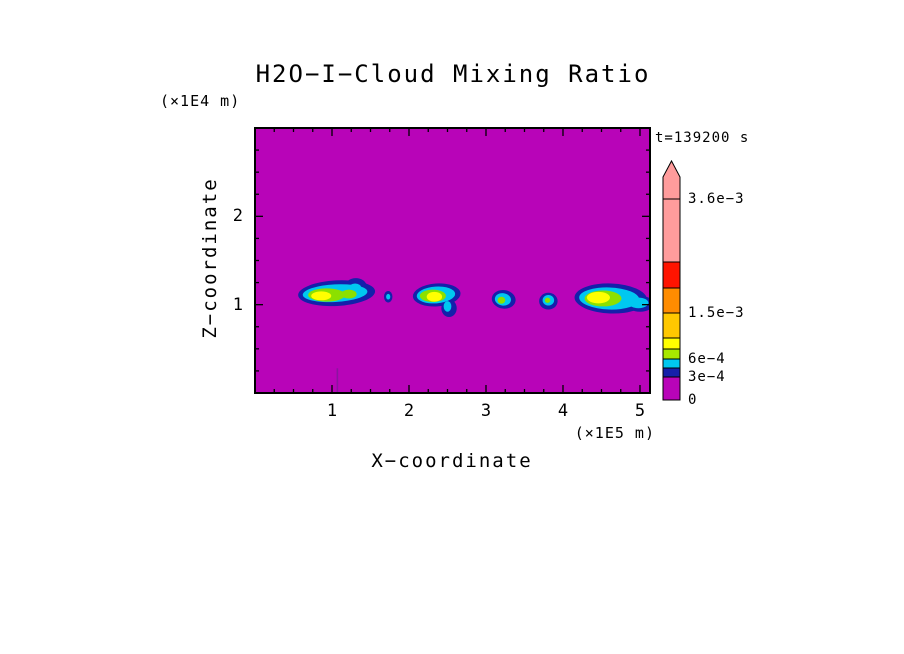 This screenshot has width=904, height=654. I want to click on x-axis-units: (×1E5 m), so click(614, 433).